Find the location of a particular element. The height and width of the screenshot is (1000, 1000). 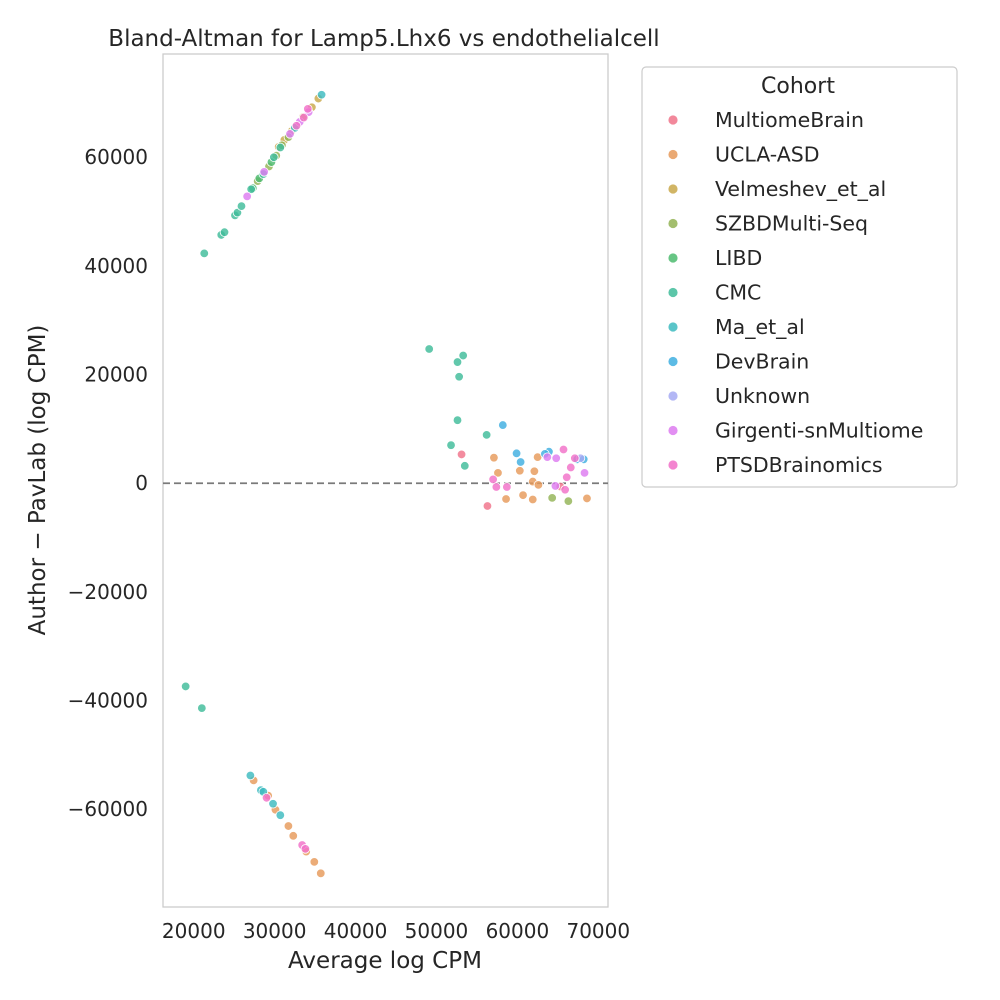

x-tick-label: 70000 is located at coordinates (598, 931).